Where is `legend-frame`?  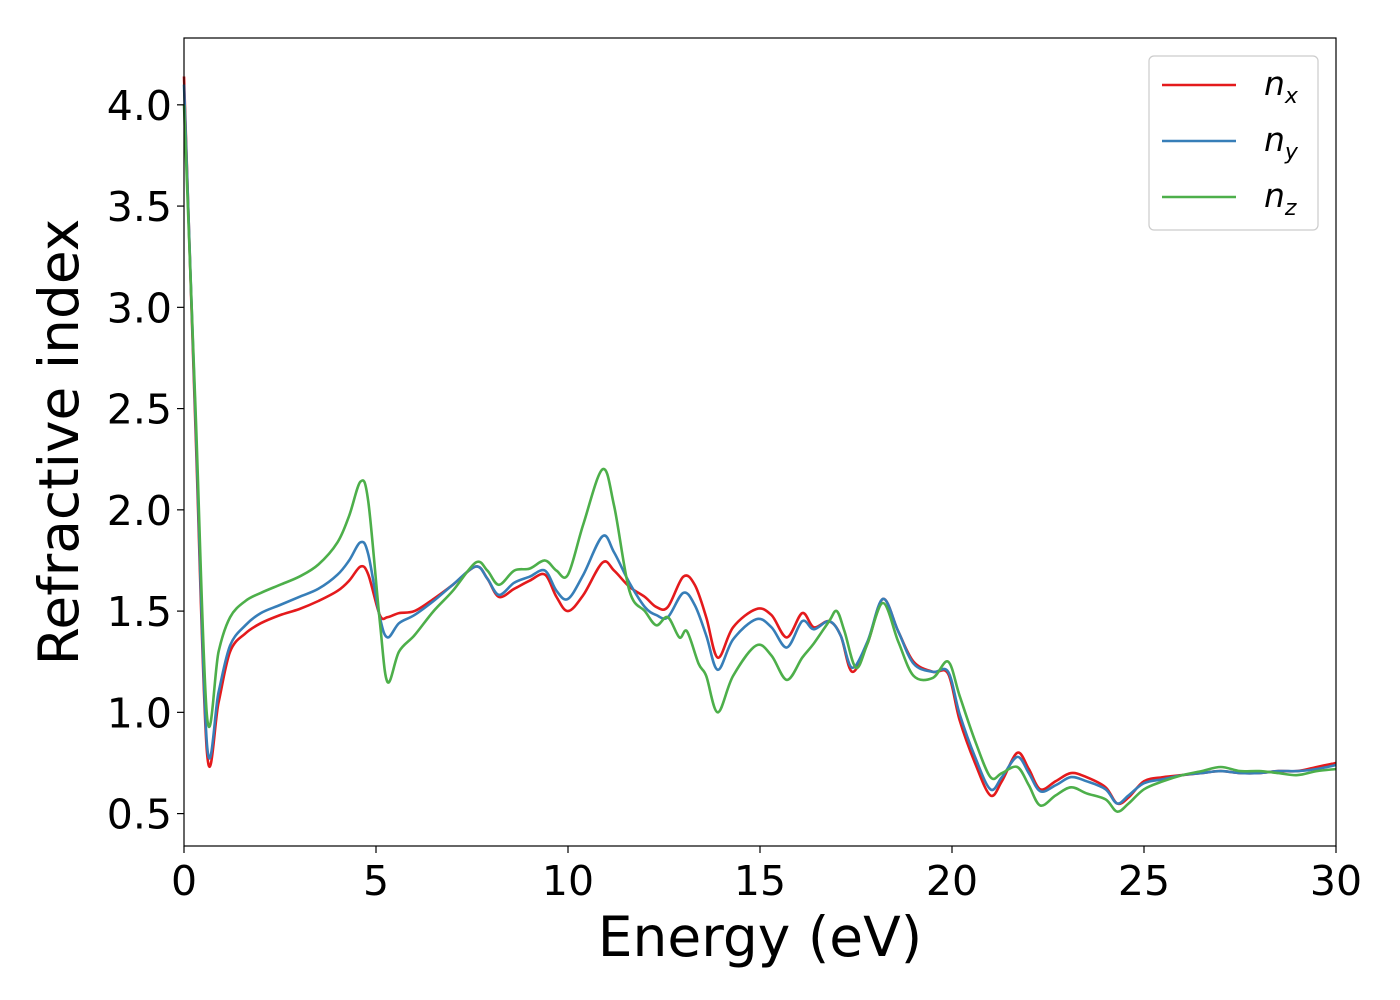
legend-frame is located at coordinates (1233, 143).